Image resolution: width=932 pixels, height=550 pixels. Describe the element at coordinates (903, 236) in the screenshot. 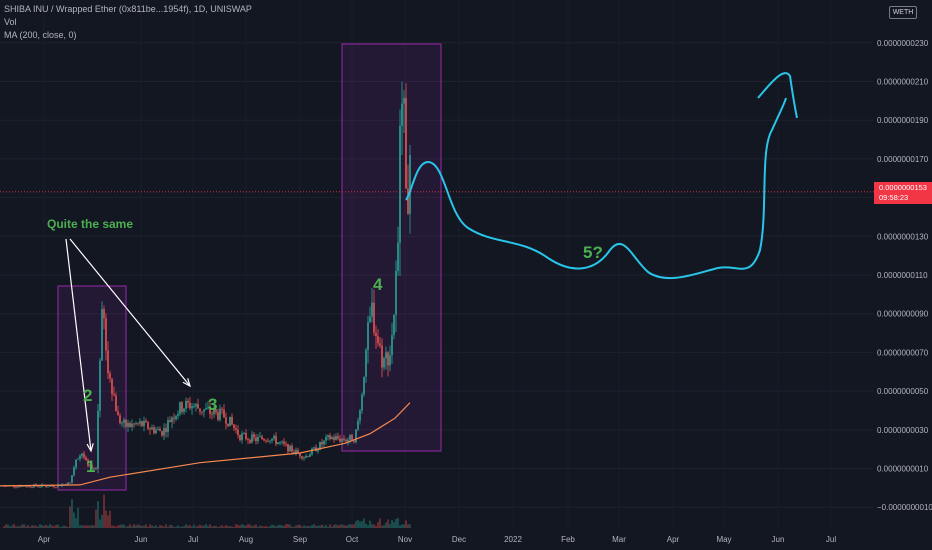

I see `y-tick-label: 0.0000000130` at that location.